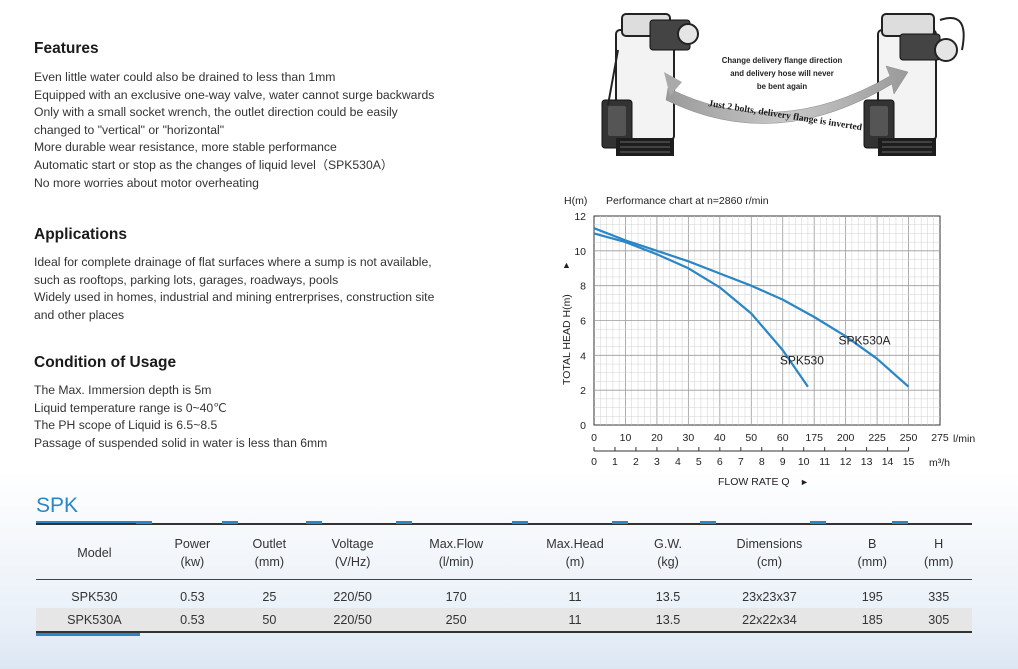  I want to click on header-label: G.W., so click(668, 544).